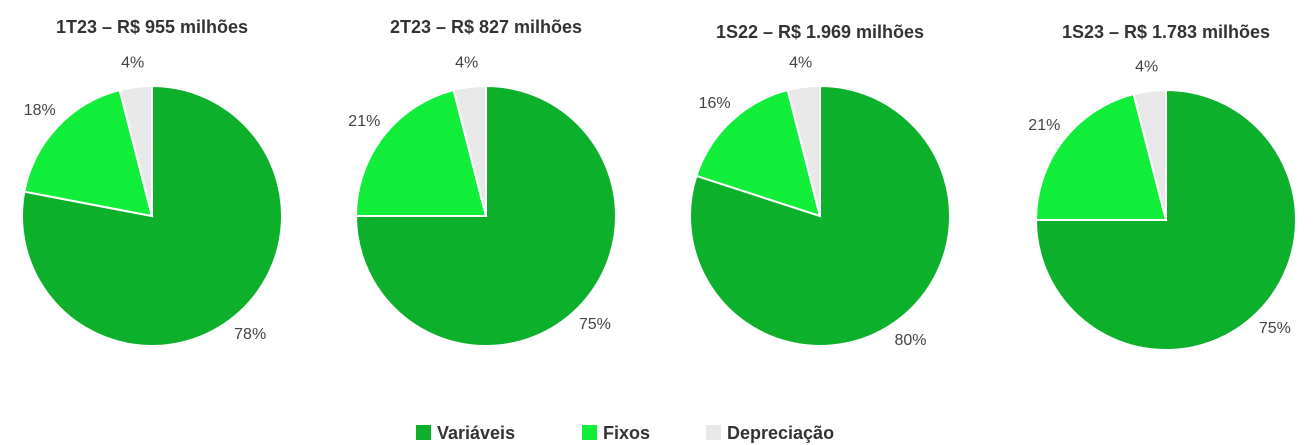 This screenshot has height=445, width=1313. Describe the element at coordinates (486, 27) in the screenshot. I see `chart-title: 2T23 – R$ 827 milhões` at that location.